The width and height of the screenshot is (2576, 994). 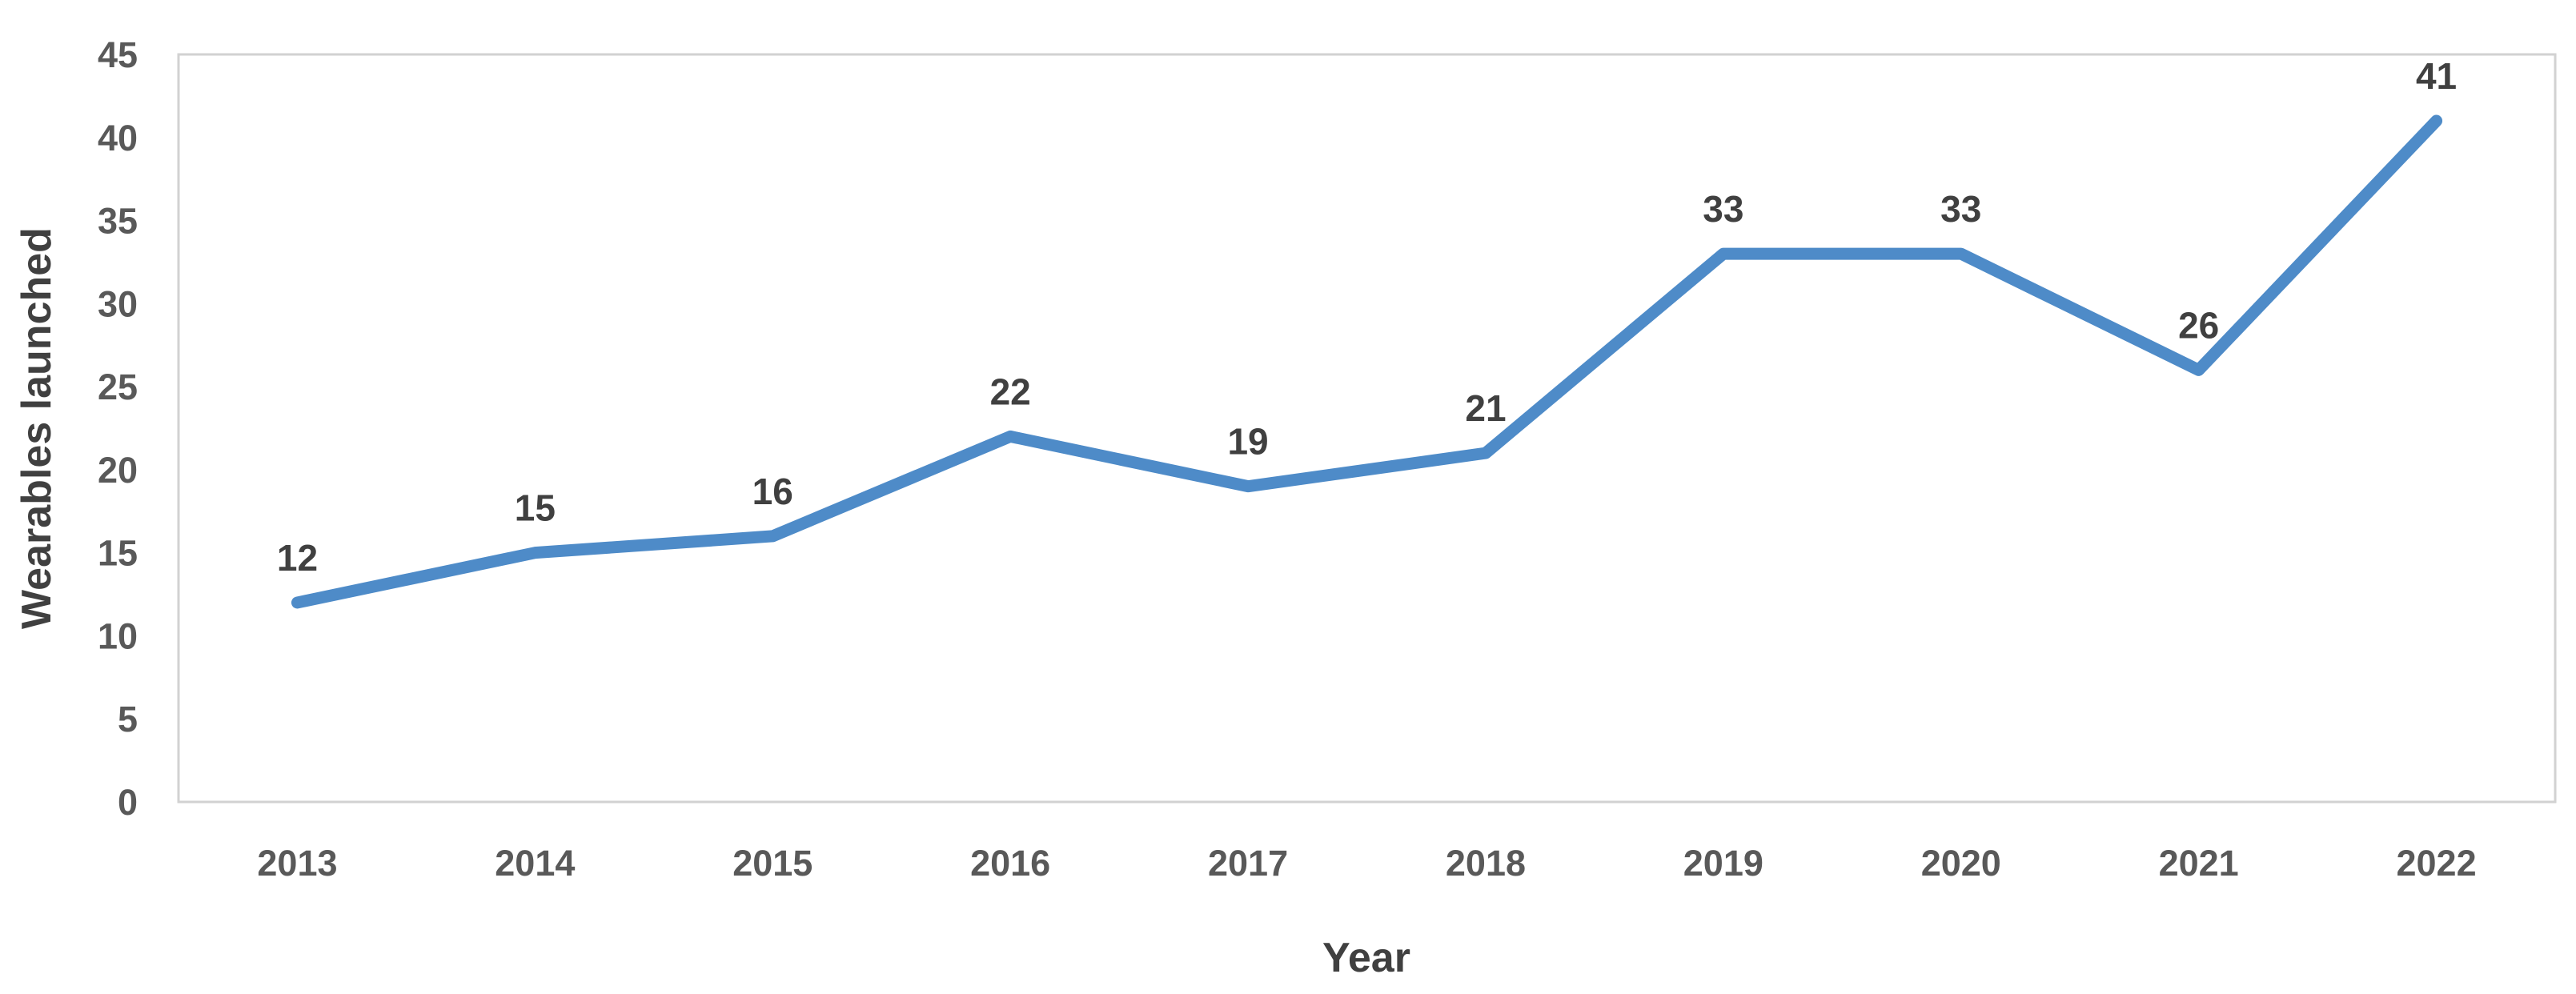 What do you see at coordinates (128, 803) in the screenshot?
I see `y-tick-label: 0` at bounding box center [128, 803].